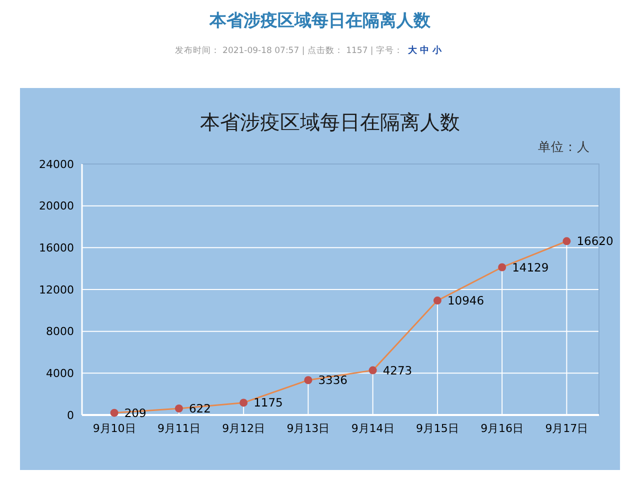  What do you see at coordinates (595, 241) in the screenshot?
I see `data-label: 16620` at bounding box center [595, 241].